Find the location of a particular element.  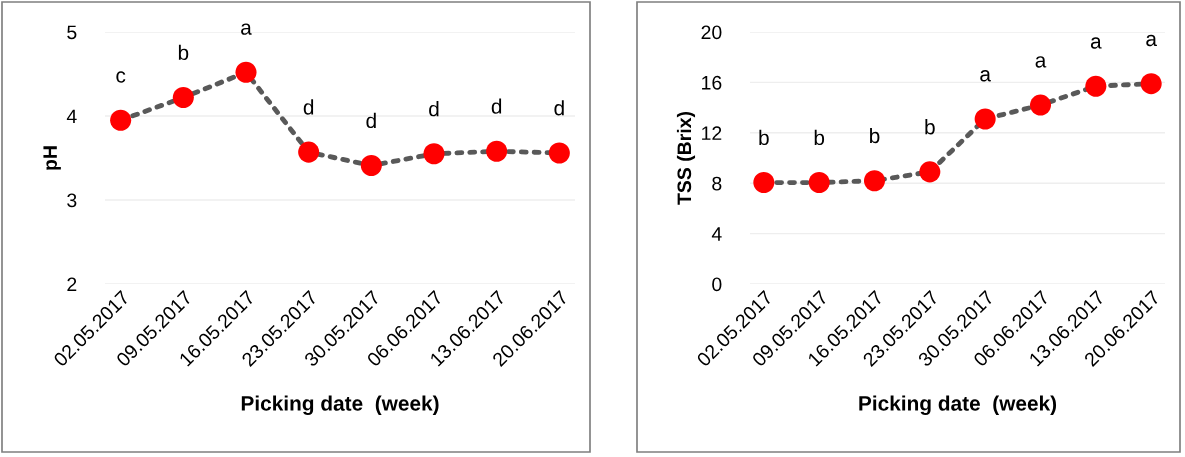

y-axis-title: TSS (Brix) is located at coordinates (686, 158).